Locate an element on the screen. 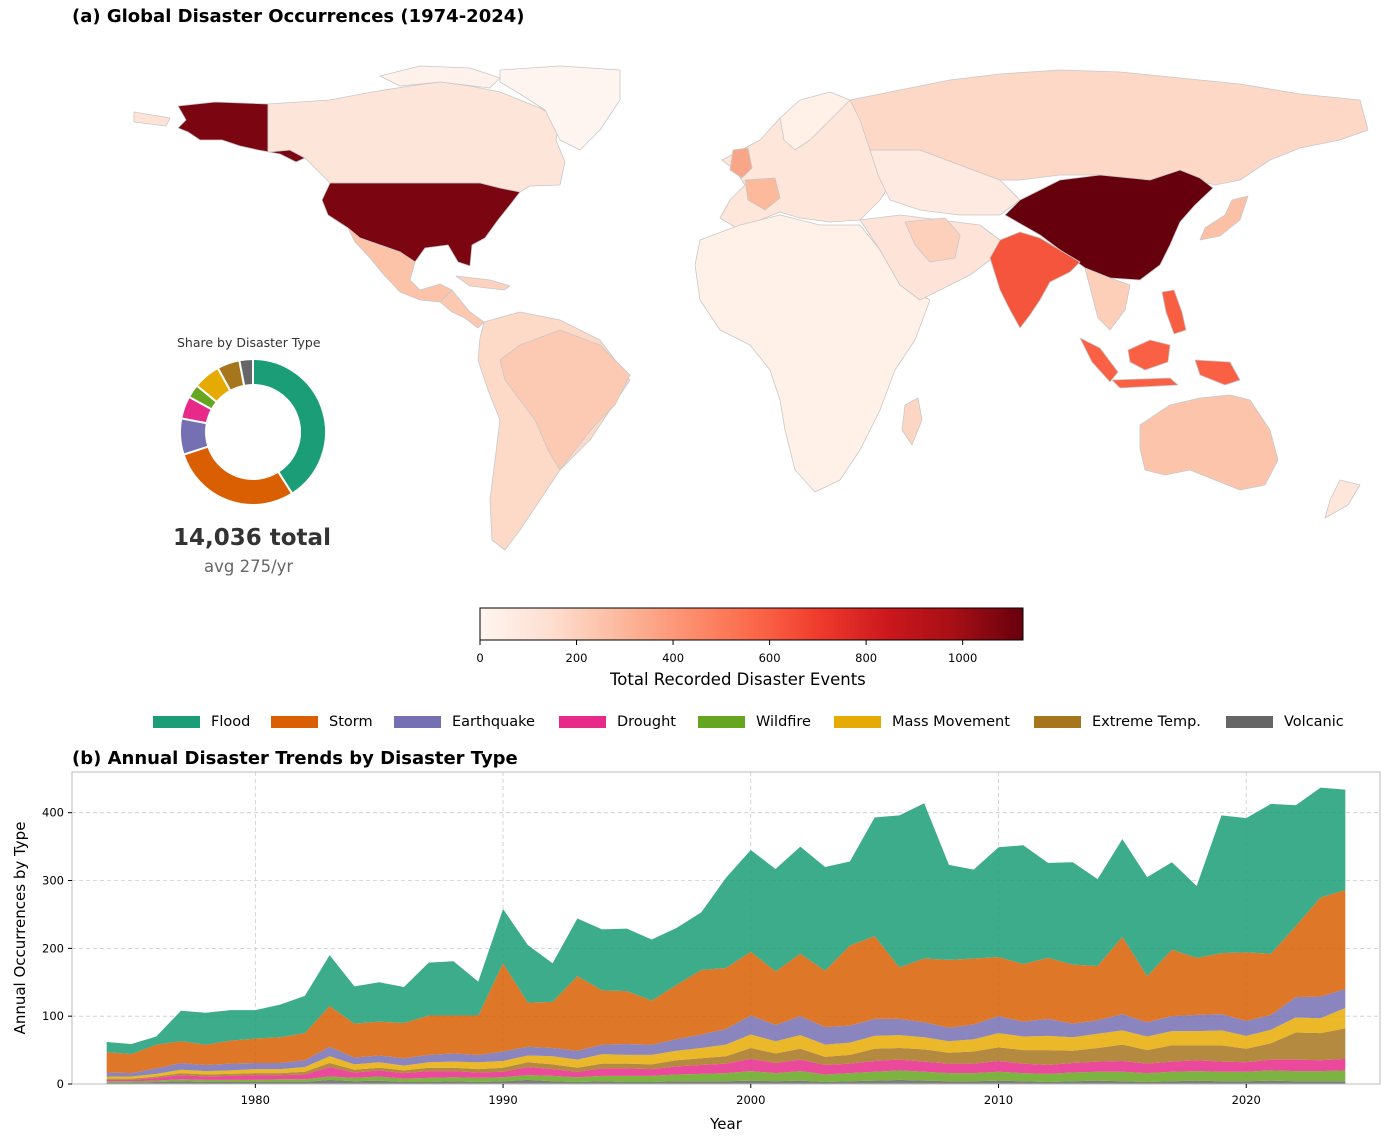 This screenshot has width=1386, height=1140. colorbar-gradient is located at coordinates (751, 624).